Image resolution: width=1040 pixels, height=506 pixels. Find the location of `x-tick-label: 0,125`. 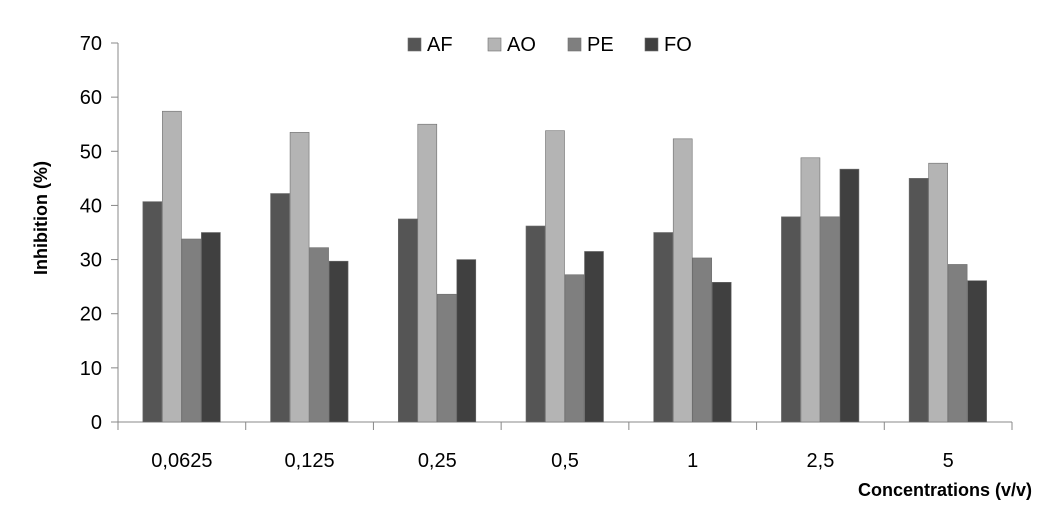

x-tick-label: 0,125 is located at coordinates (310, 461).